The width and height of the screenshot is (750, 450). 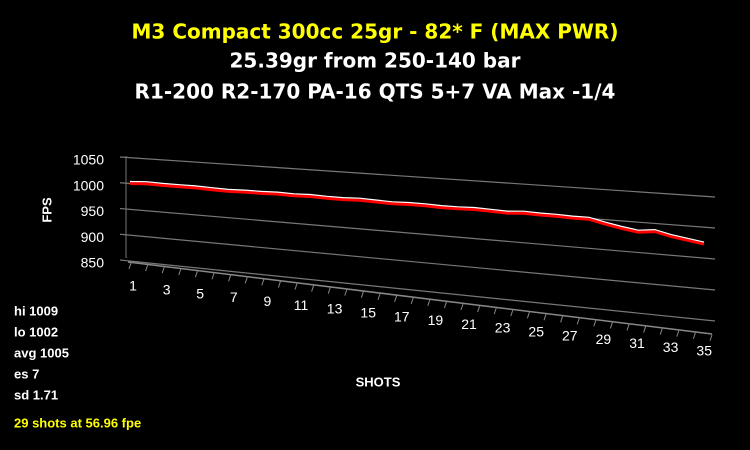 I want to click on x-tick-label: 31, so click(x=637, y=343).